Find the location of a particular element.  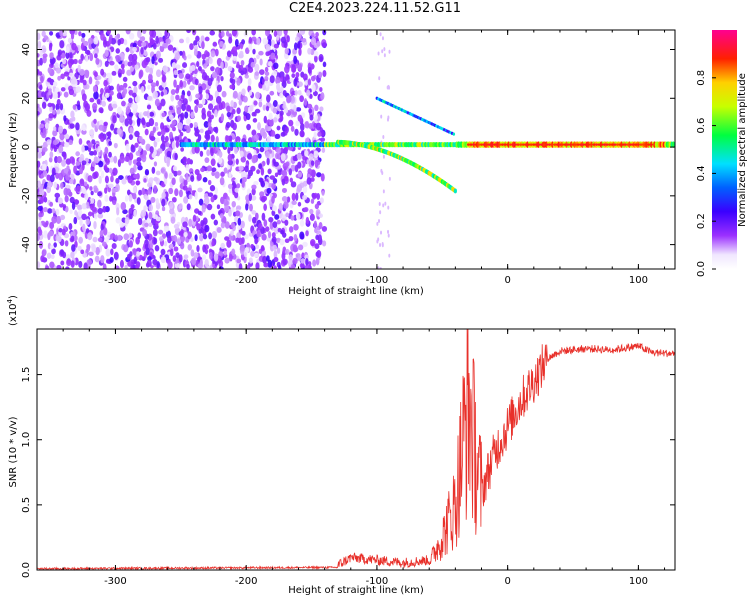

snr-y-tick-label: 1.5 is located at coordinates (26, 375).